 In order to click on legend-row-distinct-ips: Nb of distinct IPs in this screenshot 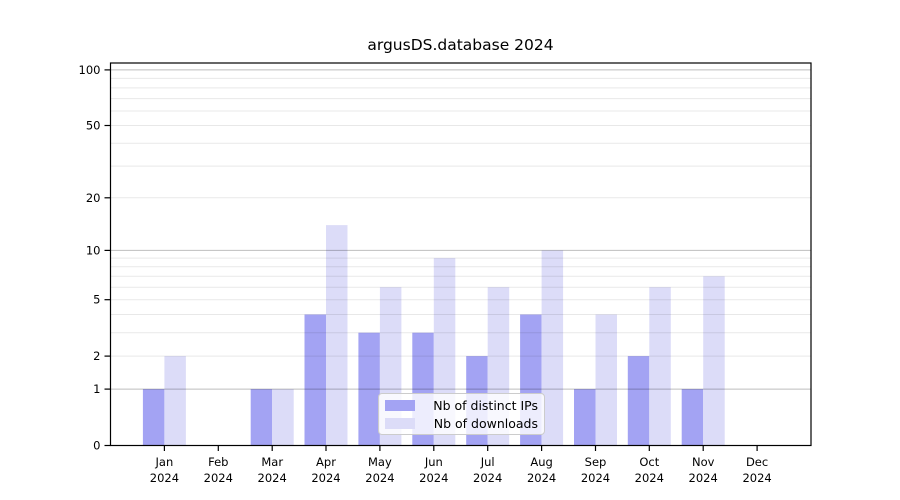, I will do `click(461, 405)`.